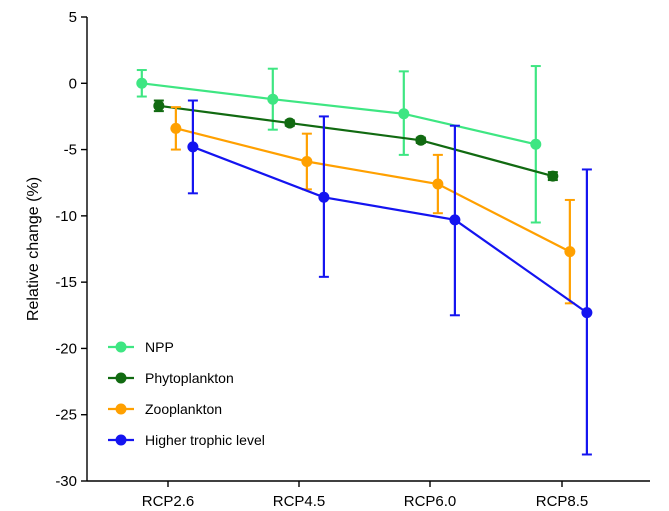  I want to click on x-tick-label: RCP2.6, so click(168, 501).